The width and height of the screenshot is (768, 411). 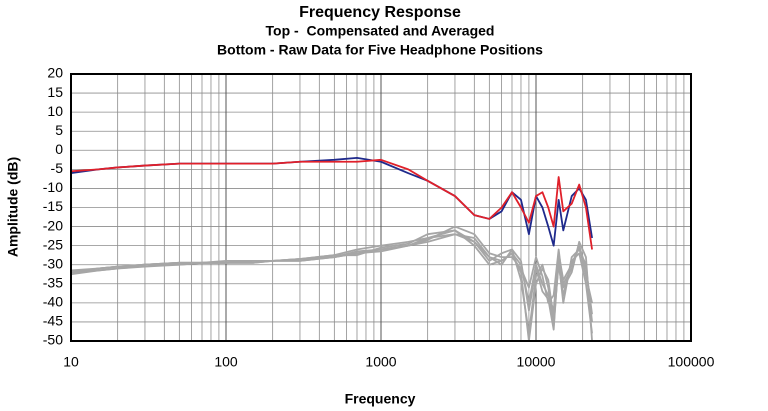 I want to click on y-tick-label: 20, so click(x=55, y=73).